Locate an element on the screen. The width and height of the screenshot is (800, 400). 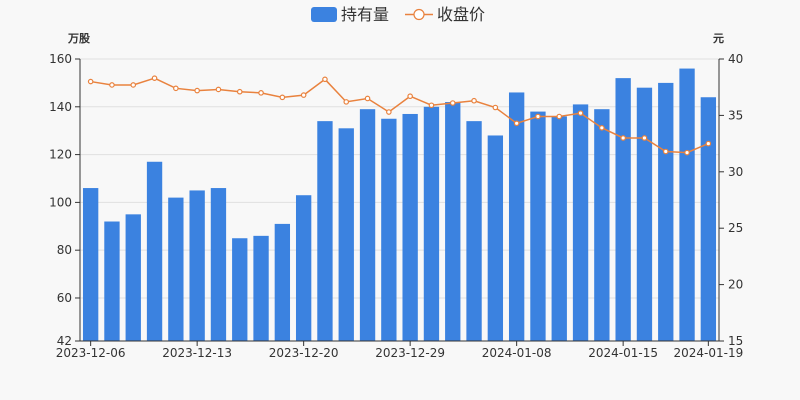
x-tick-label: 2023-12-20 is located at coordinates (304, 353).